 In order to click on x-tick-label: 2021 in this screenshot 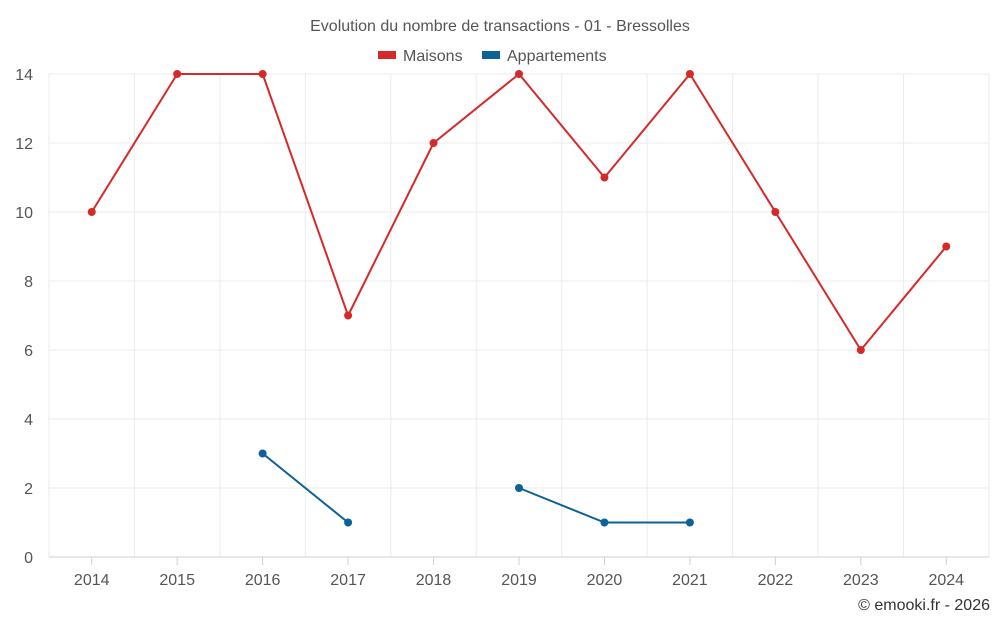, I will do `click(690, 580)`.